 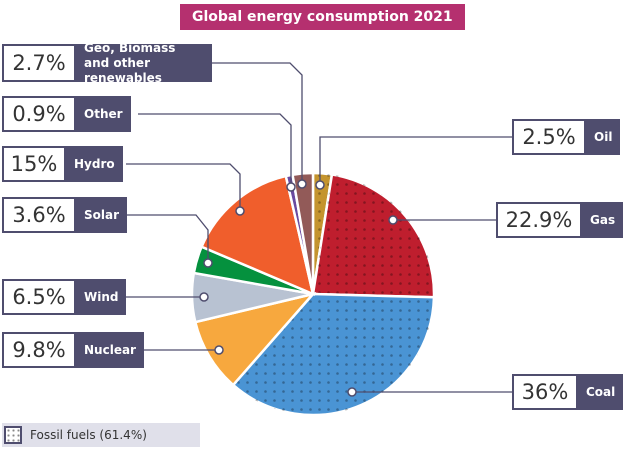 What do you see at coordinates (256, 123) in the screenshot?
I see `leader-geo` at bounding box center [256, 123].